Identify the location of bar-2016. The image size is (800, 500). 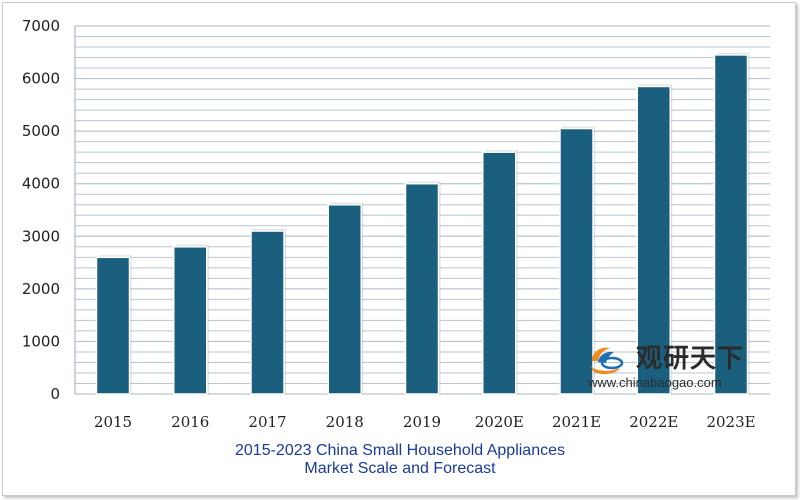
(190, 320).